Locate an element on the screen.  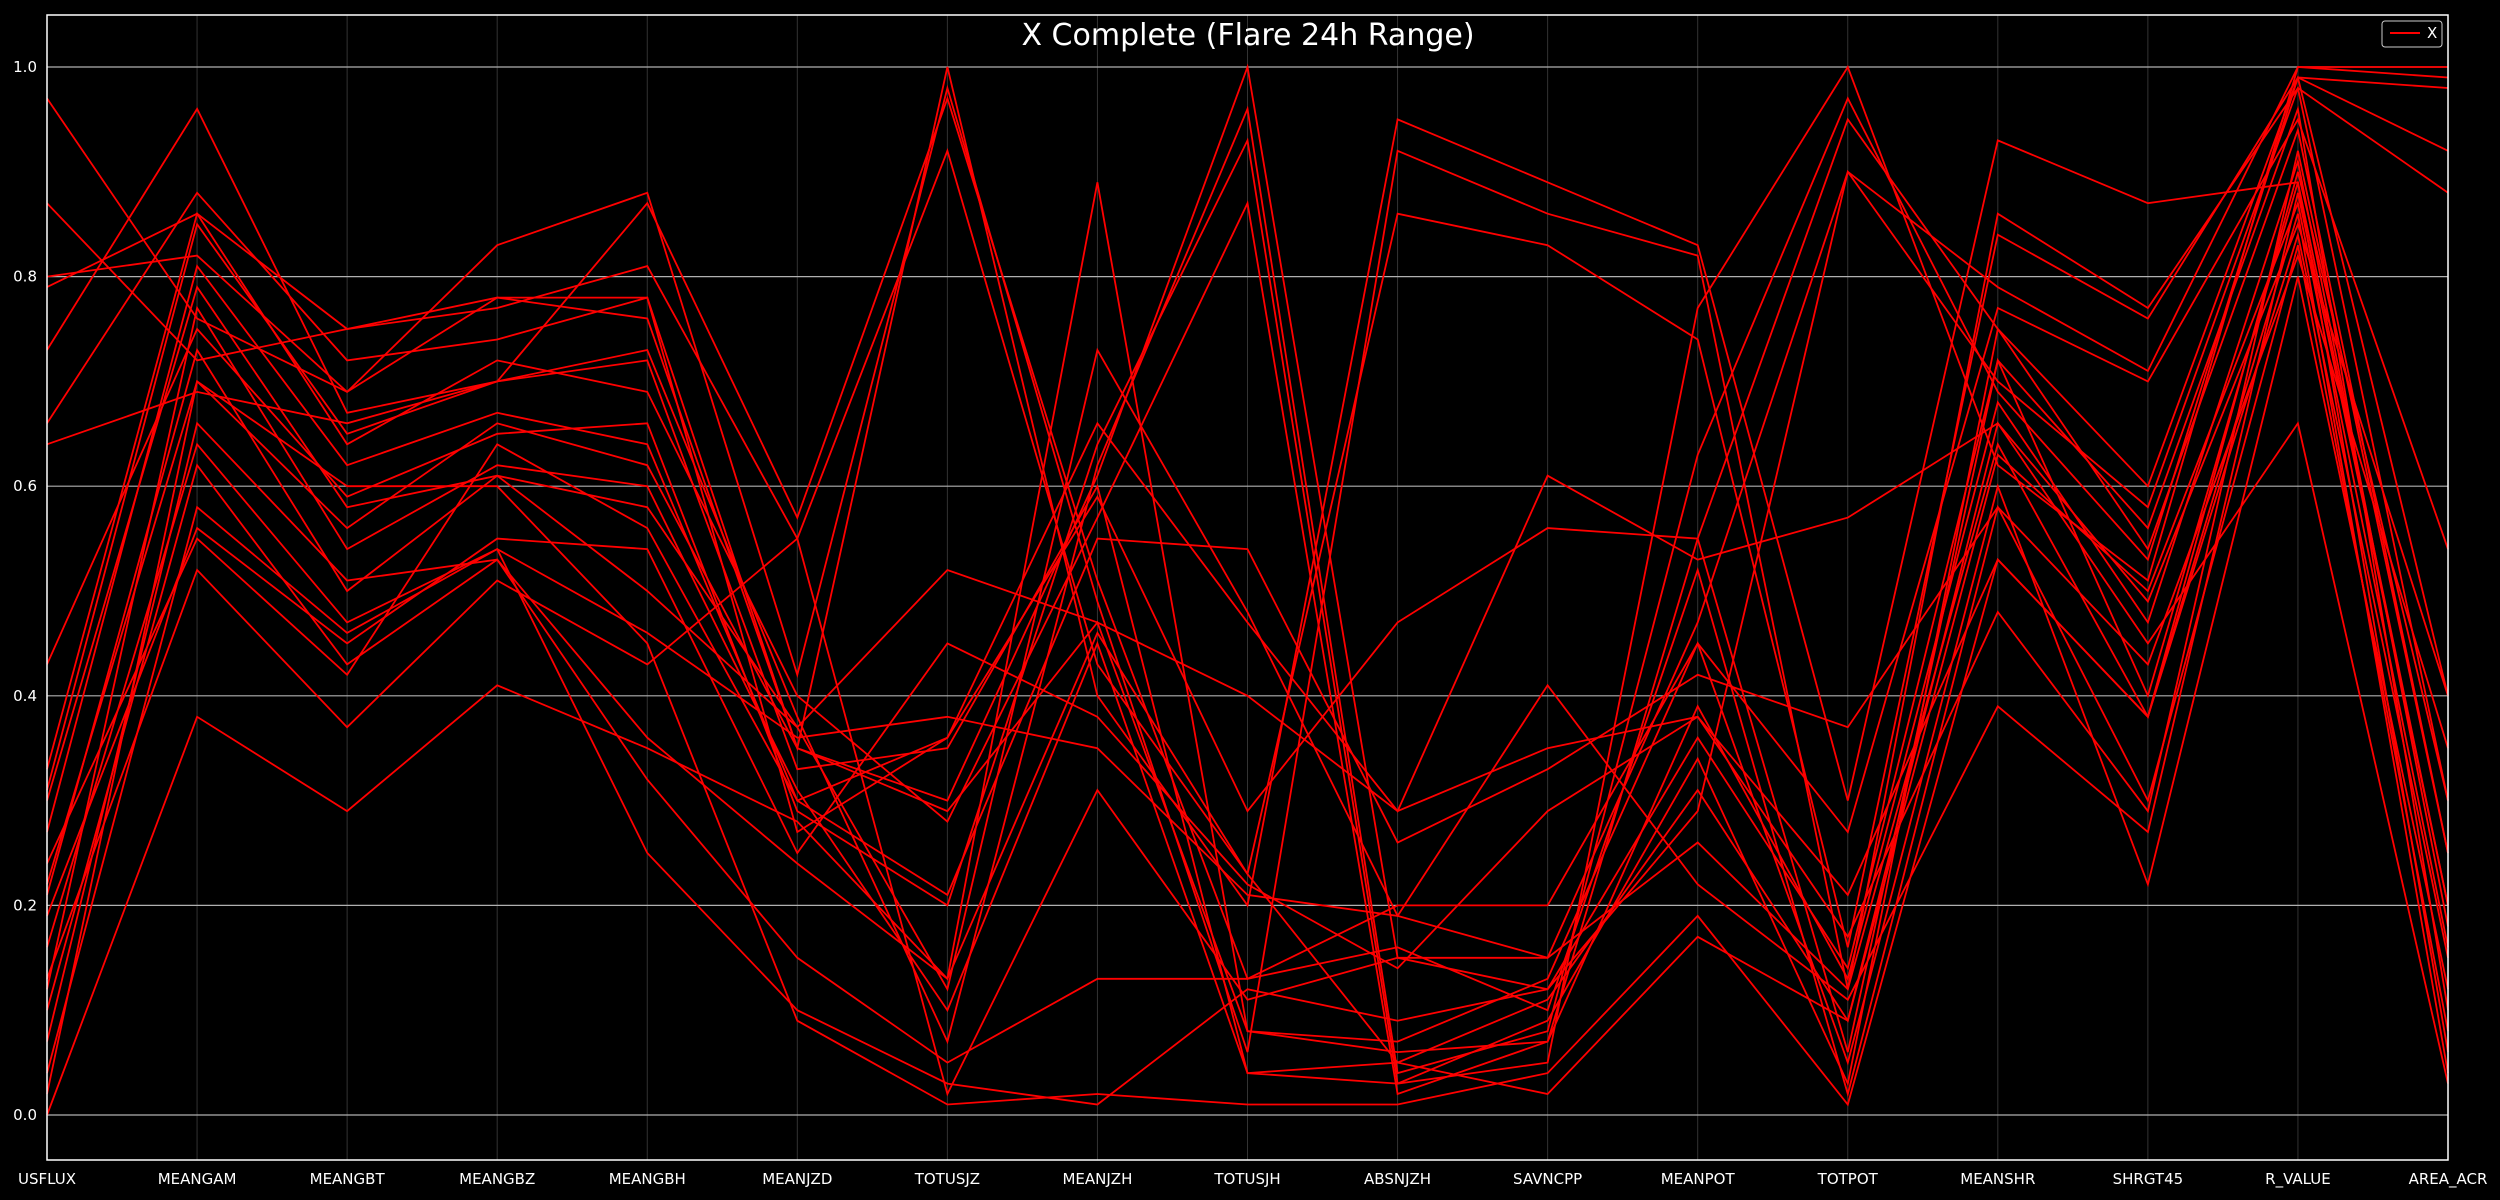
x-tick-label: USFLUX is located at coordinates (47, 1179).